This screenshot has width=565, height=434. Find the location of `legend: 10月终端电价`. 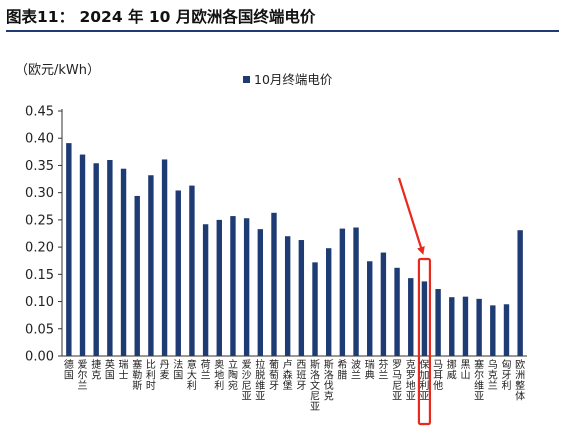

legend: 10月终端电价 is located at coordinates (288, 79).